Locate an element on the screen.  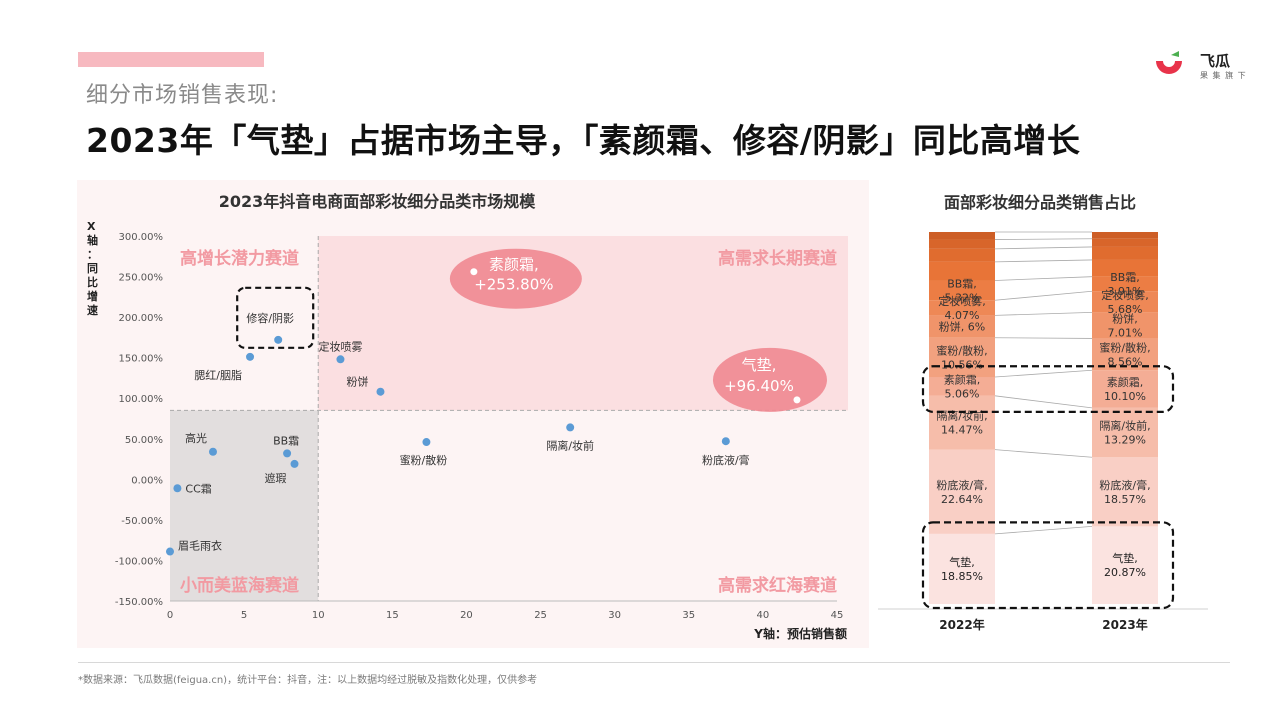
scatter-x-axis-label: Y轴：预估销售额 is located at coordinates (800, 633).